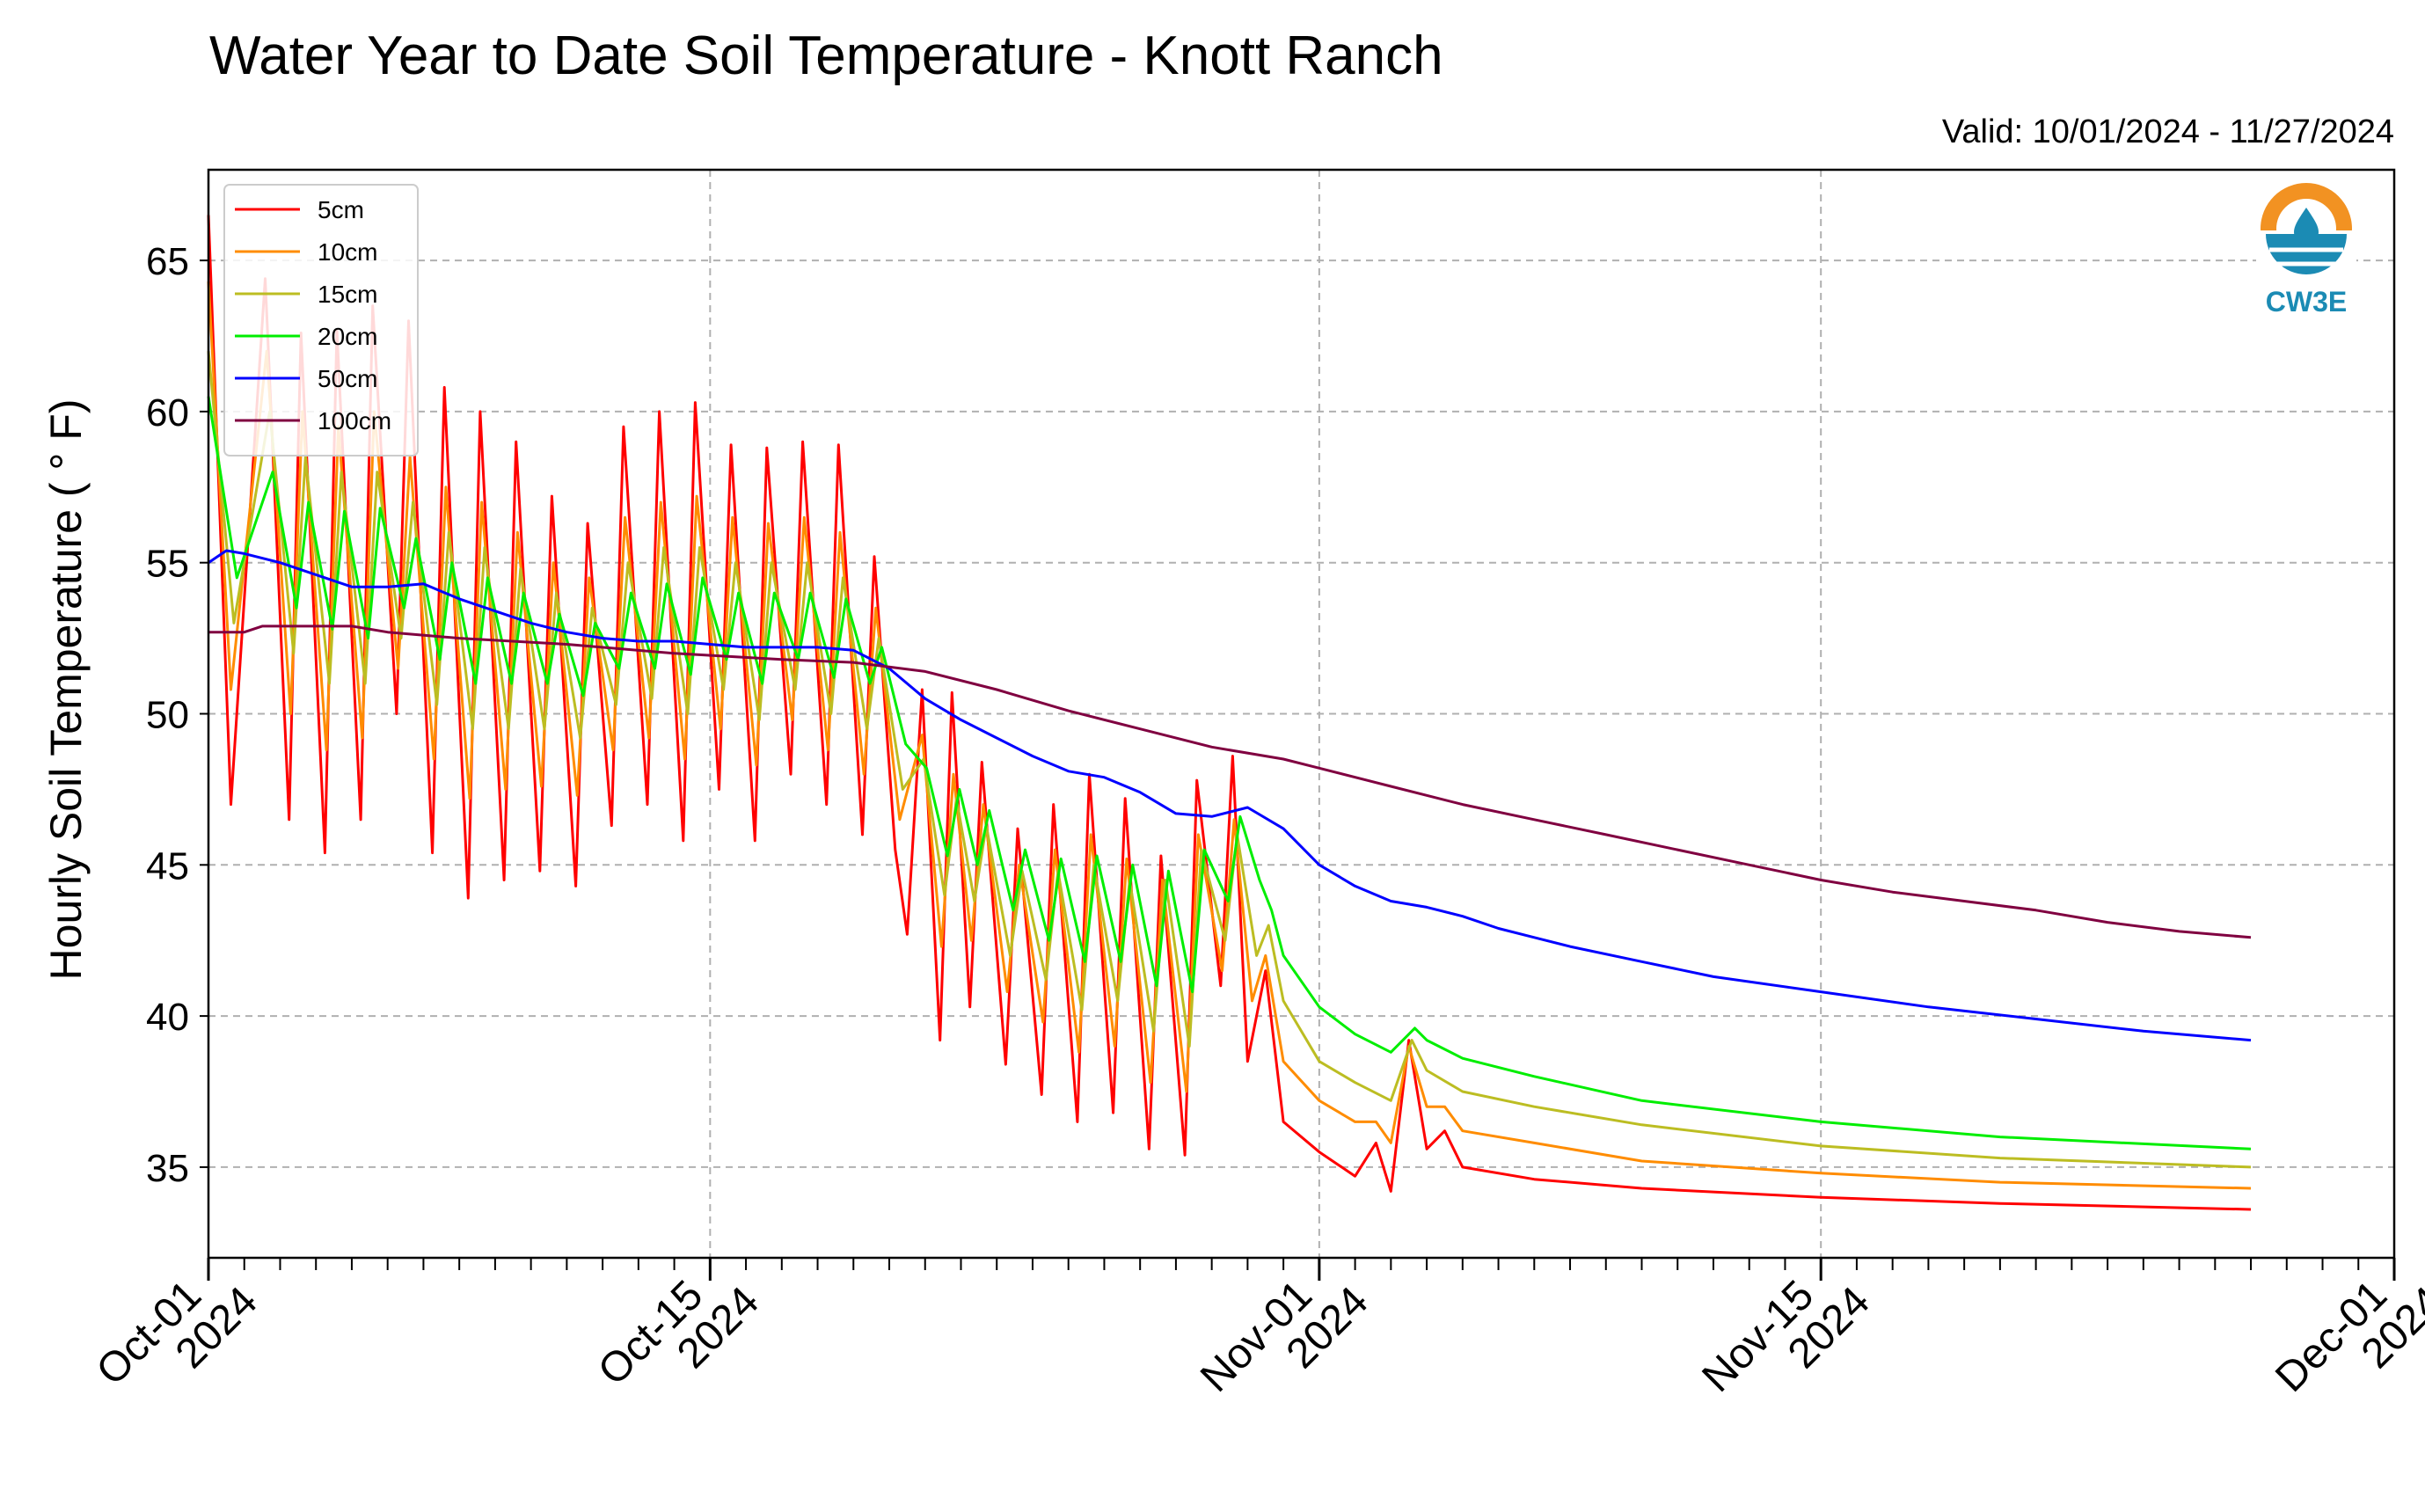 The image size is (2425, 1512). Describe the element at coordinates (341, 209) in the screenshot. I see `legend-label-5cm: 5cm` at that location.